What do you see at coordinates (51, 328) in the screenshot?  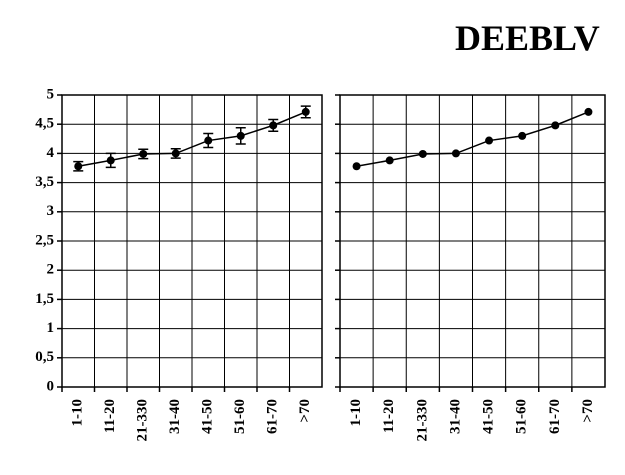 I see `y-tick-label: 1` at bounding box center [51, 328].